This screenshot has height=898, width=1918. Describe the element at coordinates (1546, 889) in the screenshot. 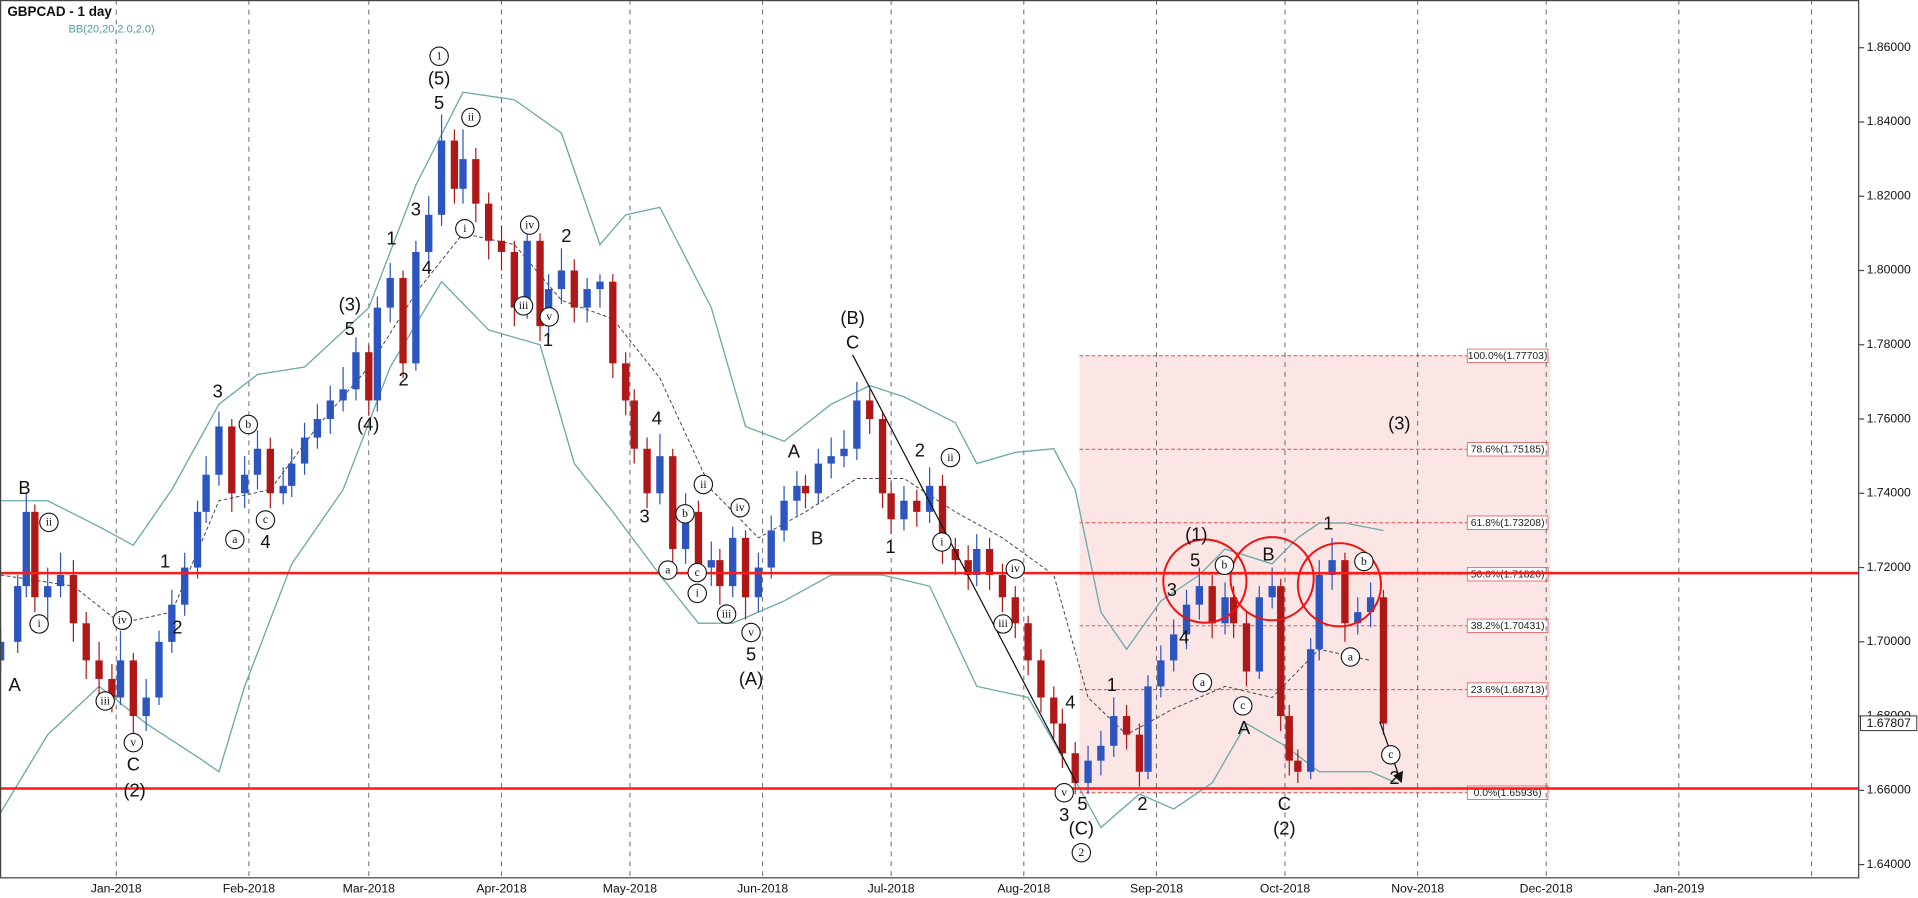

I see `x-tick-label: Dec-2018` at that location.